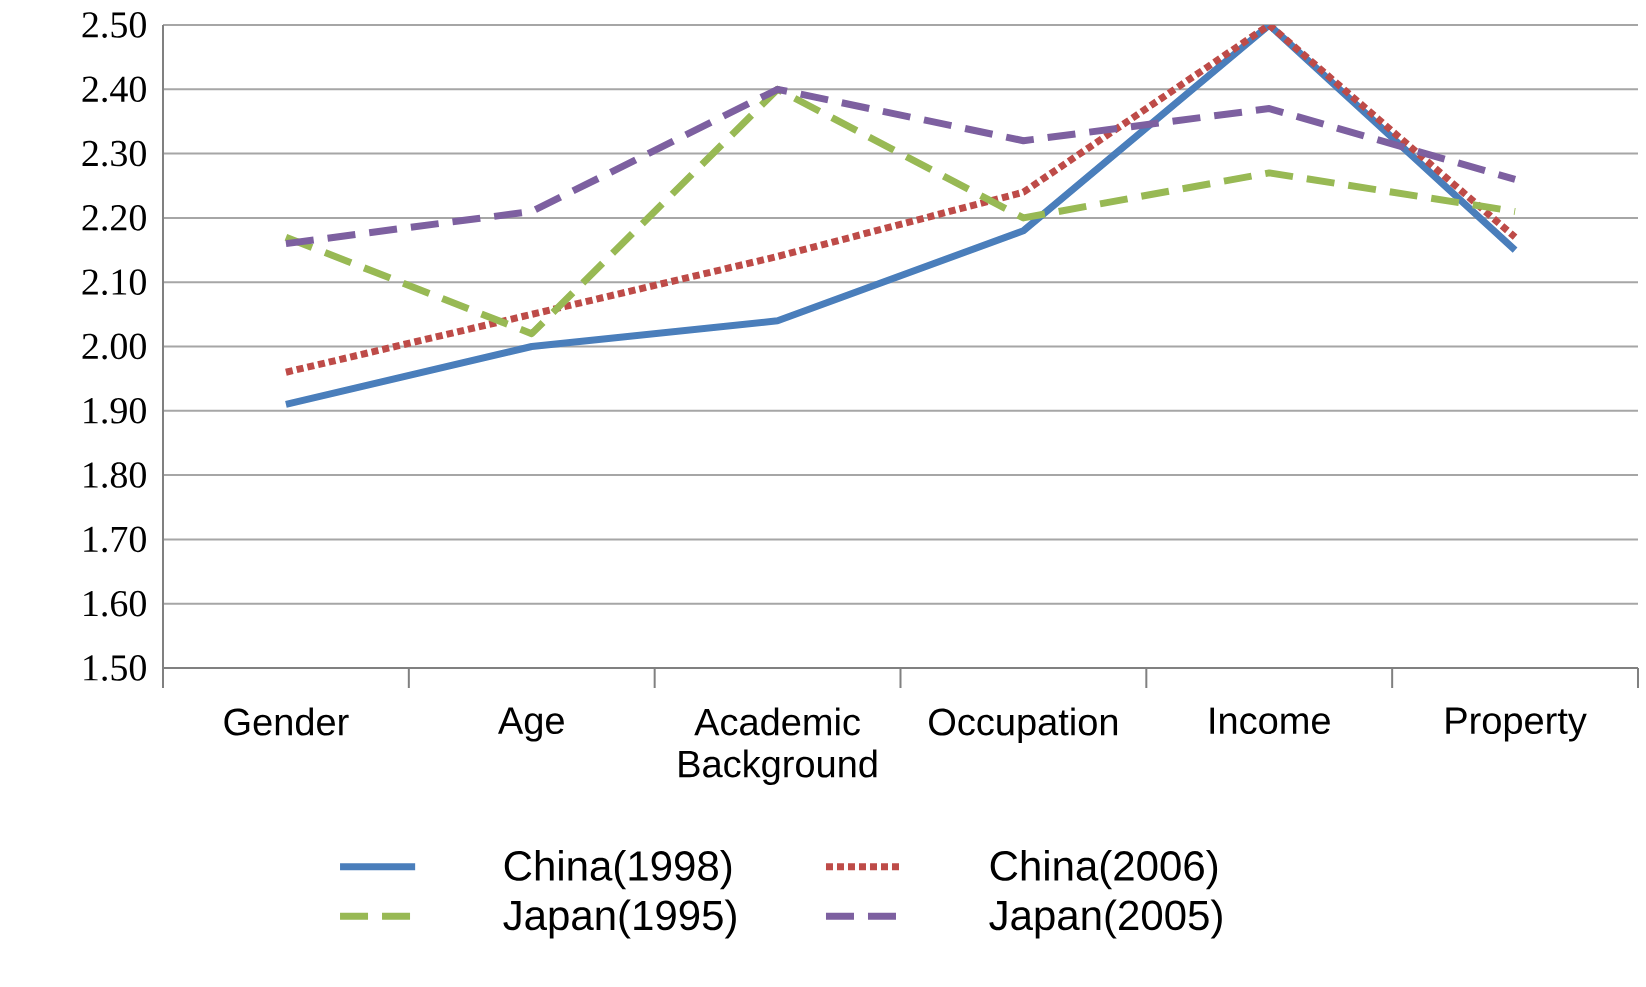  I want to click on y-tick-label: 2.40, so click(114, 89).